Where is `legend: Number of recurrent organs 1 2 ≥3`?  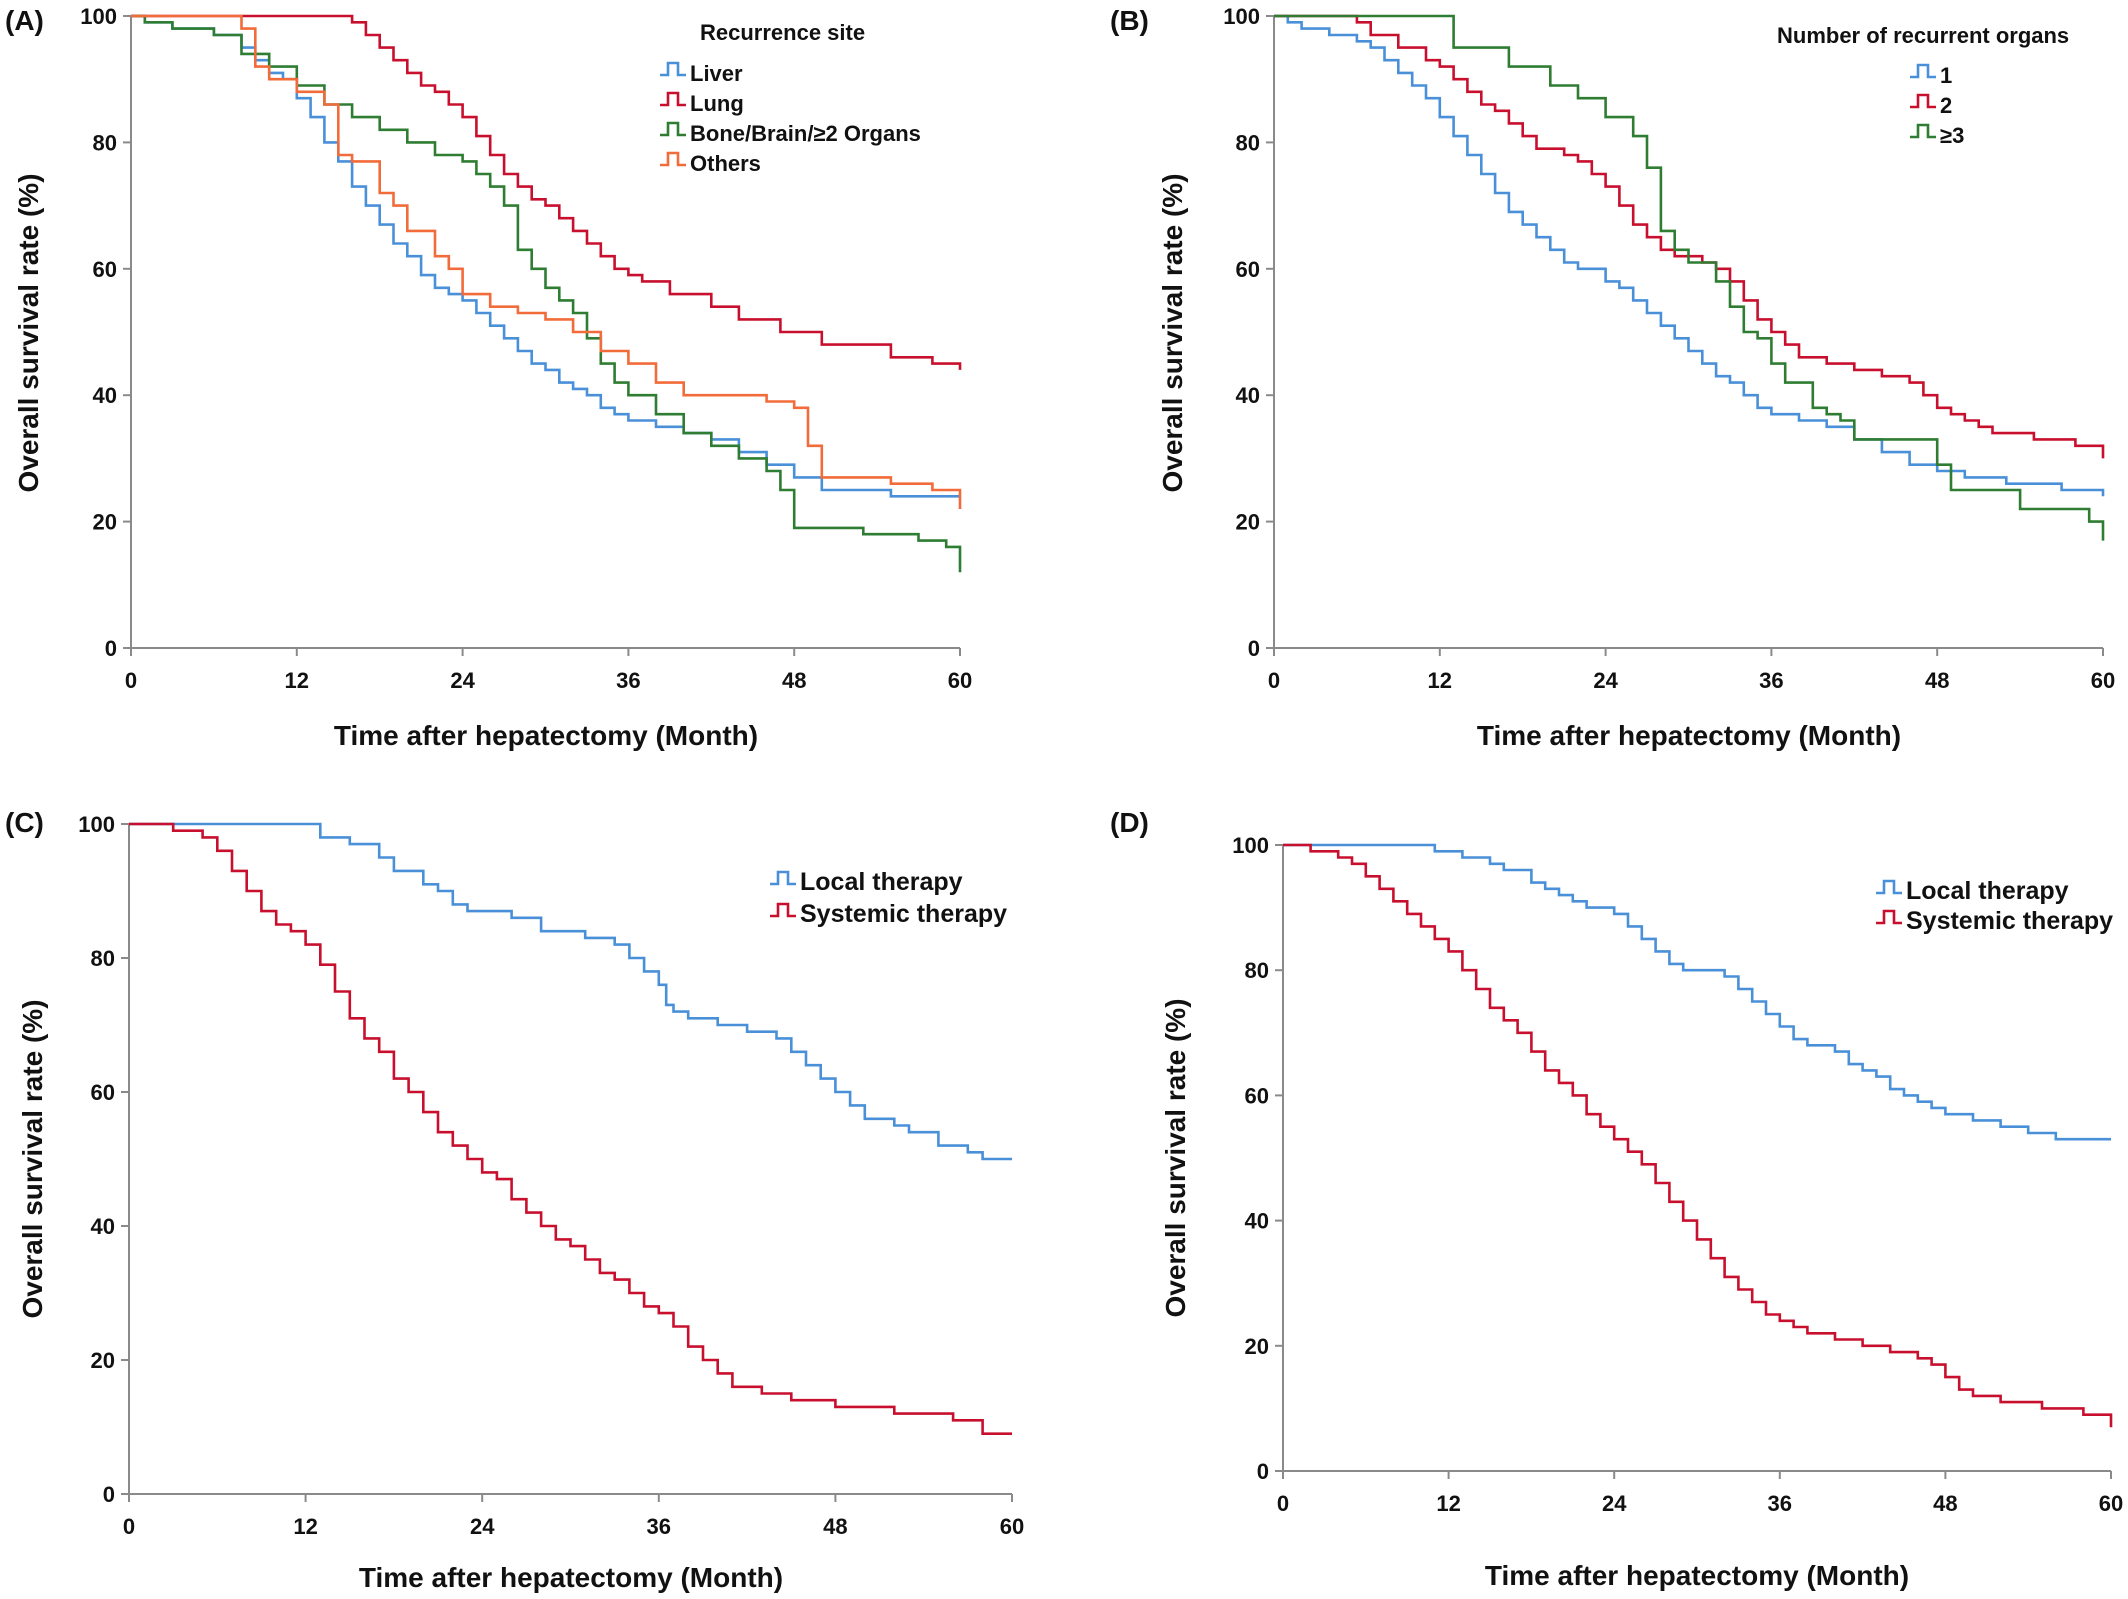
legend: Number of recurrent organs 1 2 ≥3 is located at coordinates (1923, 85).